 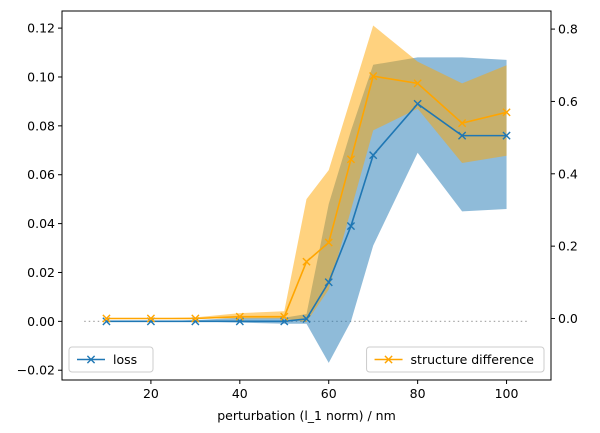 I want to click on right-y-tick-label: 0.4, so click(x=568, y=173).